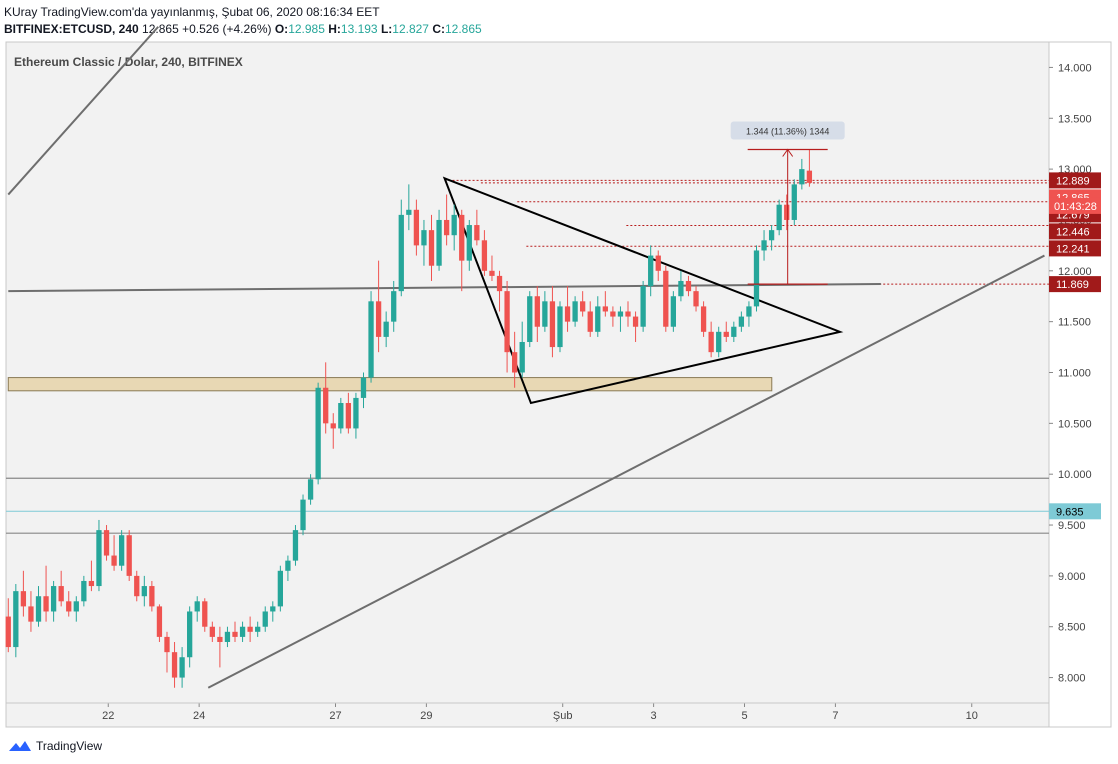  What do you see at coordinates (227, 29) in the screenshot?
I see `price-change: +0.526 (+4.26%)` at bounding box center [227, 29].